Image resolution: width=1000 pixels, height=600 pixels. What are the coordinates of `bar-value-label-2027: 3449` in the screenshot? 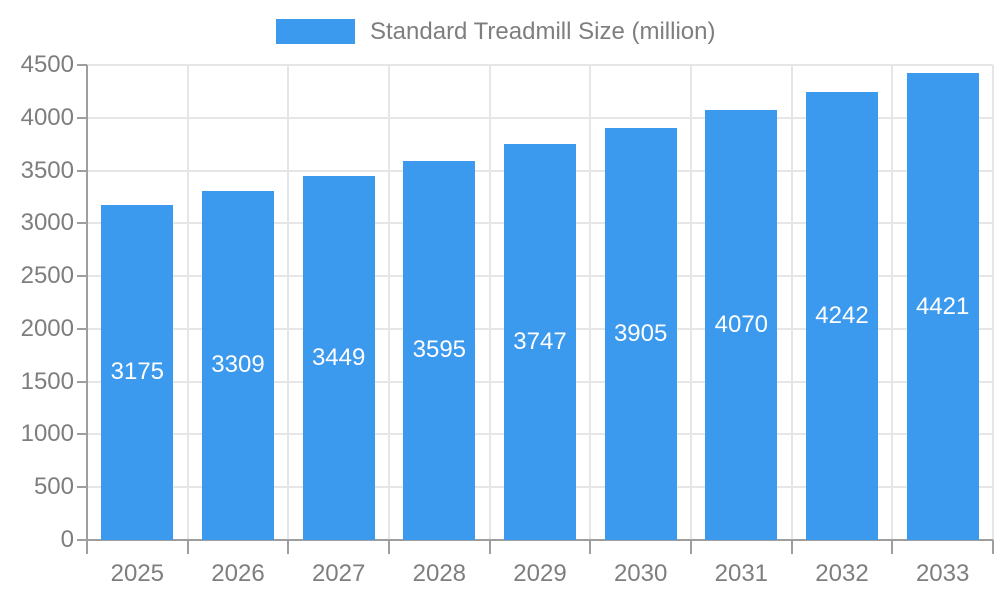 It's located at (338, 357).